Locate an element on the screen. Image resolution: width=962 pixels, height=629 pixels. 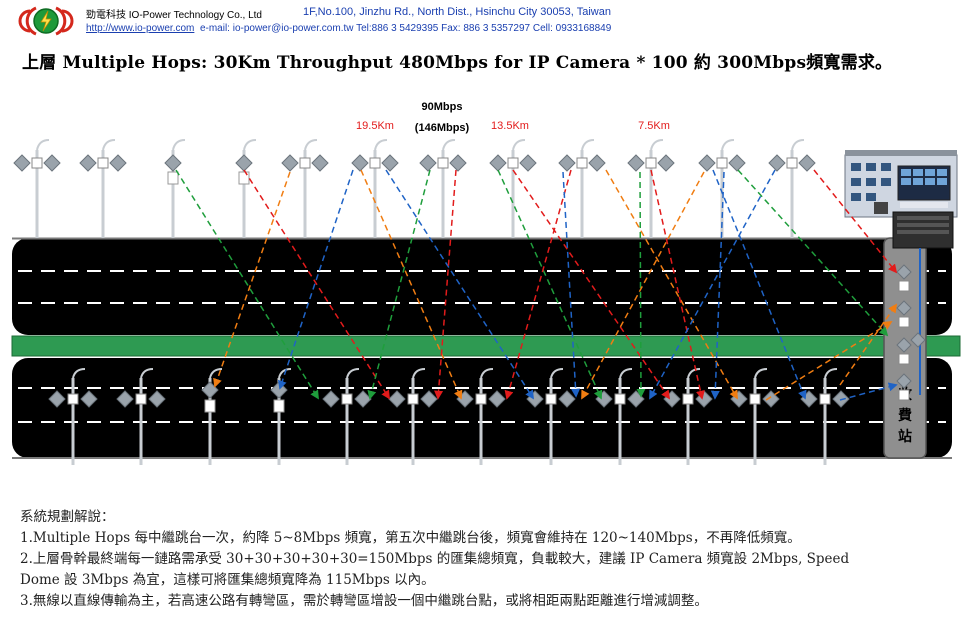
website-link: http://www.io-power.com is located at coordinates (140, 28).